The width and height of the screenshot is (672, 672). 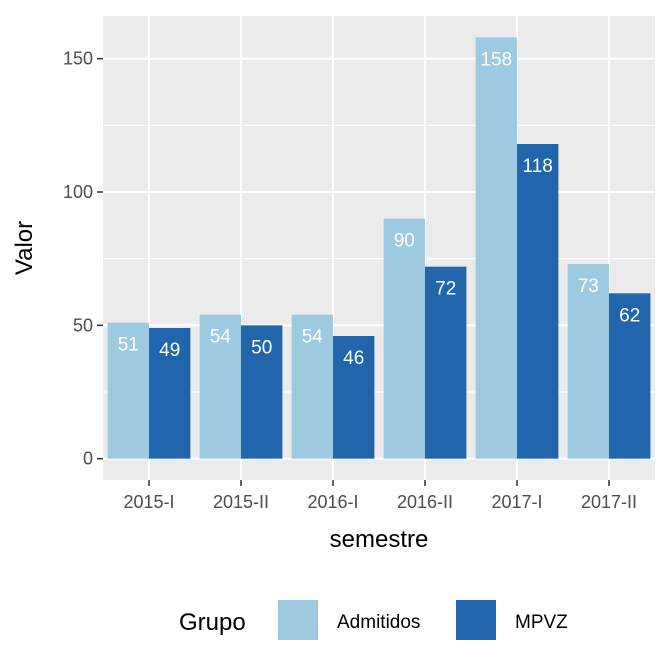 I want to click on x-axis-title: semestre, so click(x=379, y=539).